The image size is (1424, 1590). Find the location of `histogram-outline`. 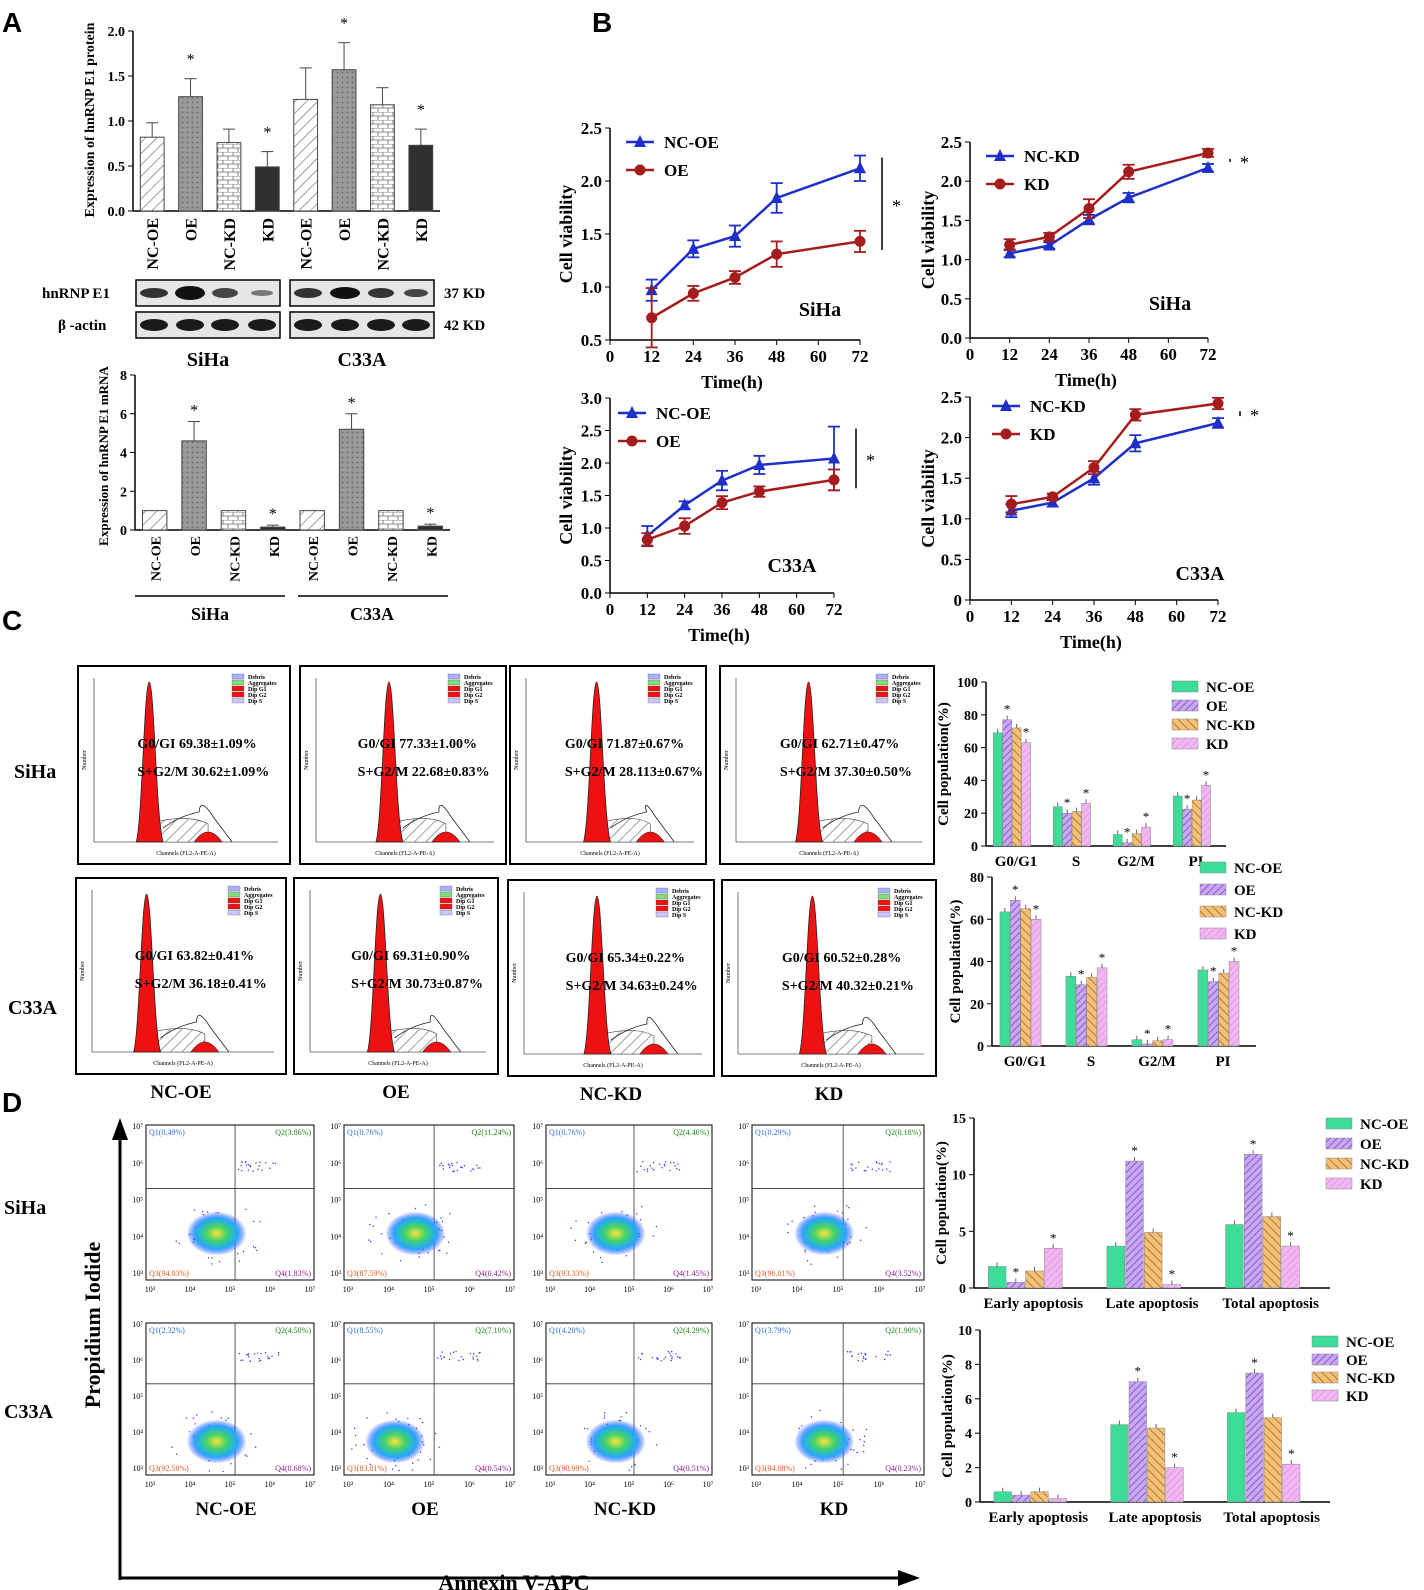

histogram-outline is located at coordinates (436, 823).